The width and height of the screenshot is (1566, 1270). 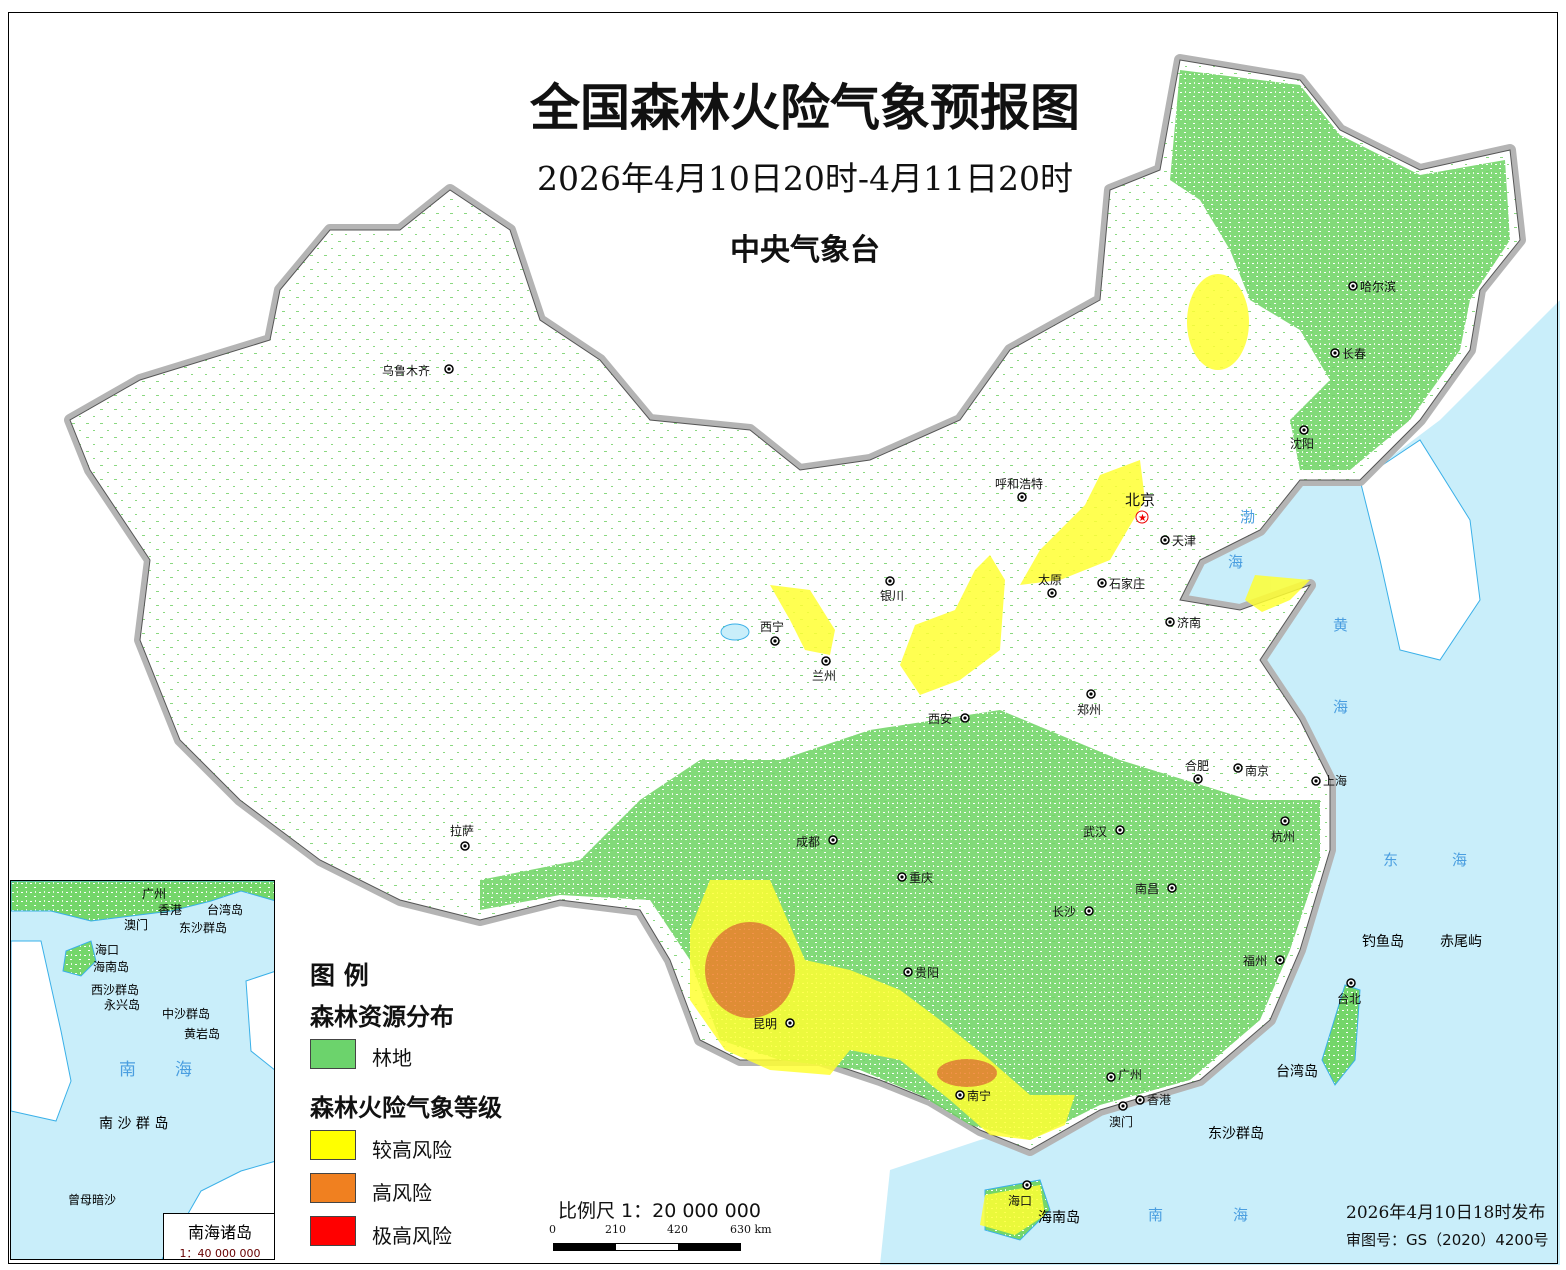 What do you see at coordinates (339, 975) in the screenshot?
I see `legend-heading: 图 例` at bounding box center [339, 975].